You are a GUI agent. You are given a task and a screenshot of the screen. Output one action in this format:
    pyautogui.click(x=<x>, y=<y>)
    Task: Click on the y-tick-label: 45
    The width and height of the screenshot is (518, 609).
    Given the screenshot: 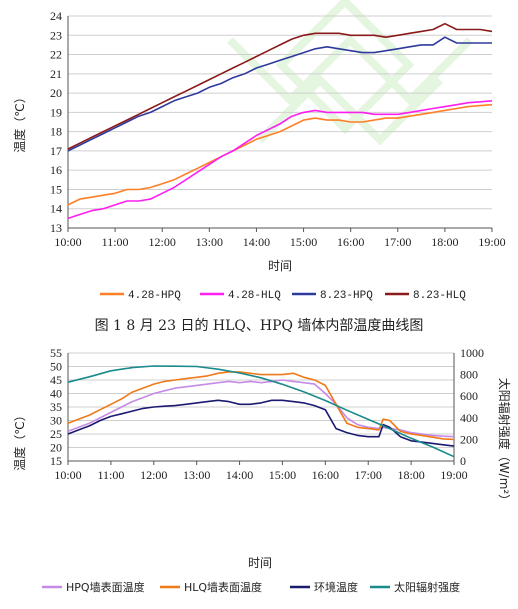 What is the action you would take?
    pyautogui.click(x=56, y=380)
    